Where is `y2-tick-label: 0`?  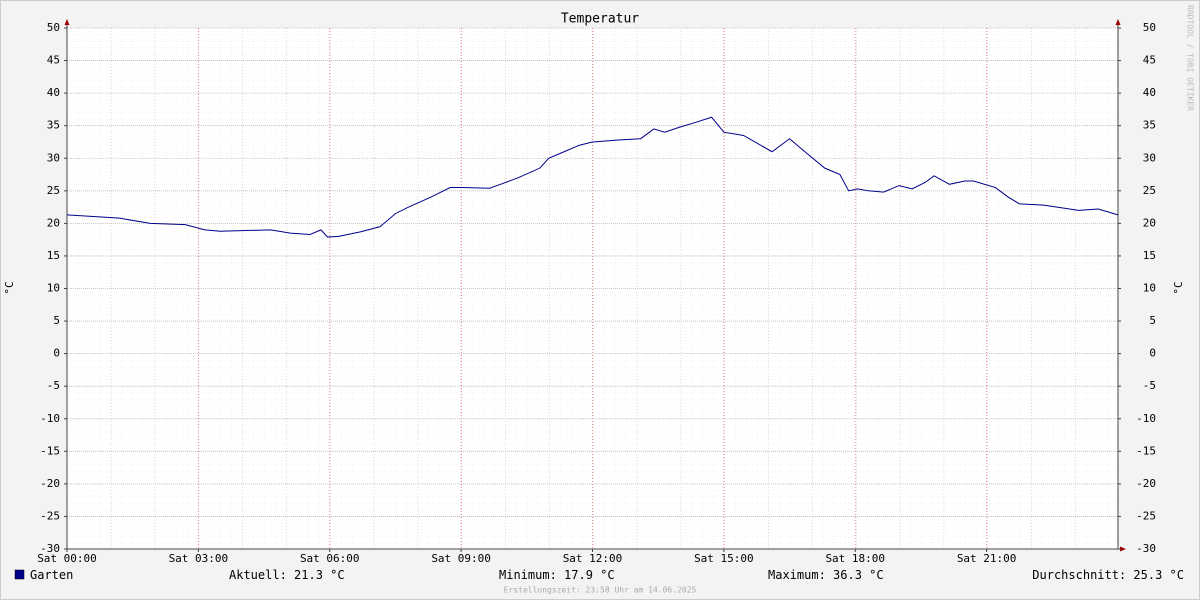
y2-tick-label: 0 is located at coordinates (1152, 353).